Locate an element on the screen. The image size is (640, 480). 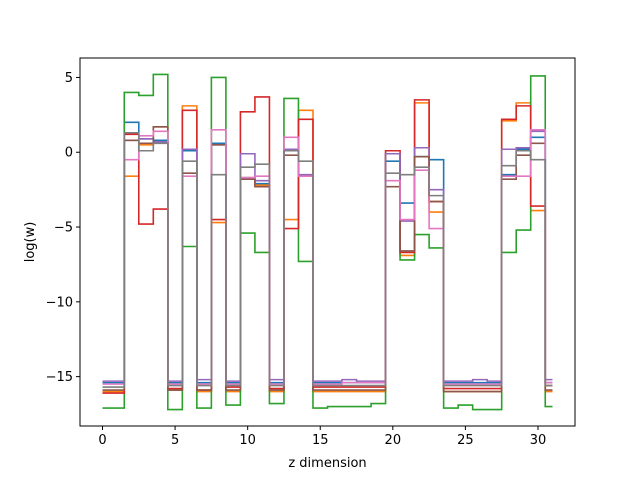
y-tick-label: 5 is located at coordinates (69, 78).